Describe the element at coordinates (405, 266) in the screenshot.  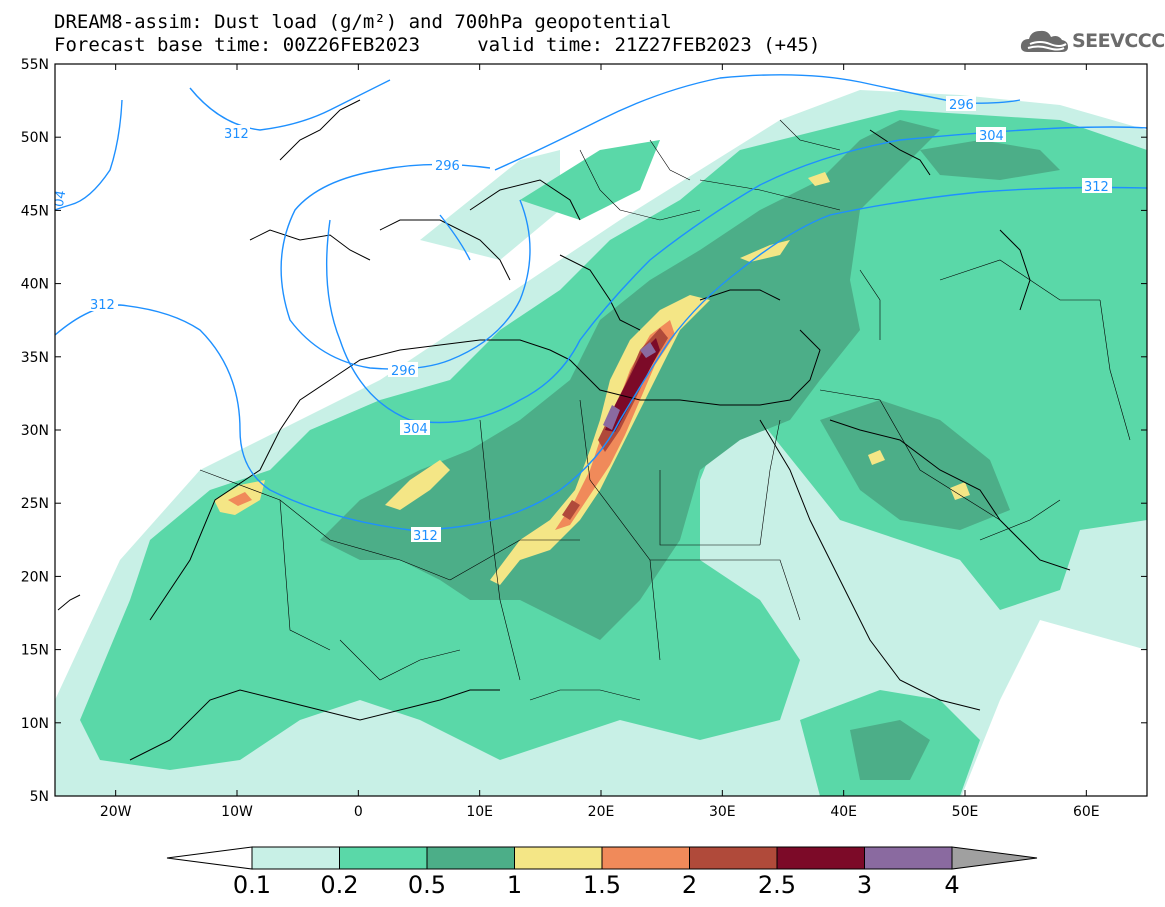
I see `contour-296-center` at that location.